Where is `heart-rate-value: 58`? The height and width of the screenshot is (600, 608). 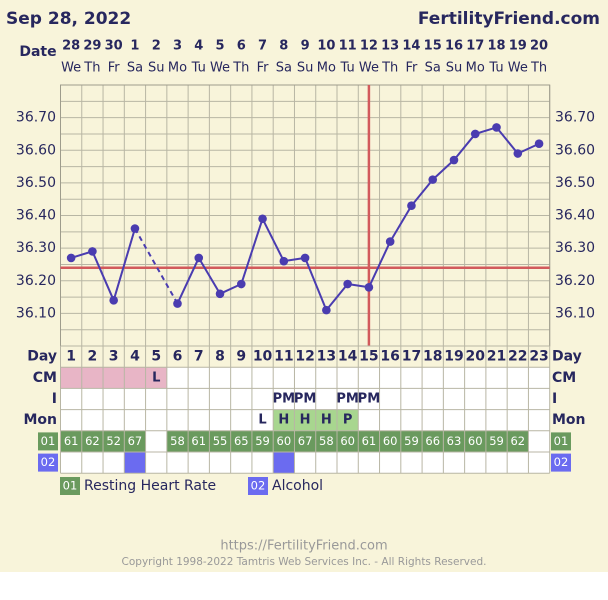
heart-rate-value: 58 is located at coordinates (326, 441).